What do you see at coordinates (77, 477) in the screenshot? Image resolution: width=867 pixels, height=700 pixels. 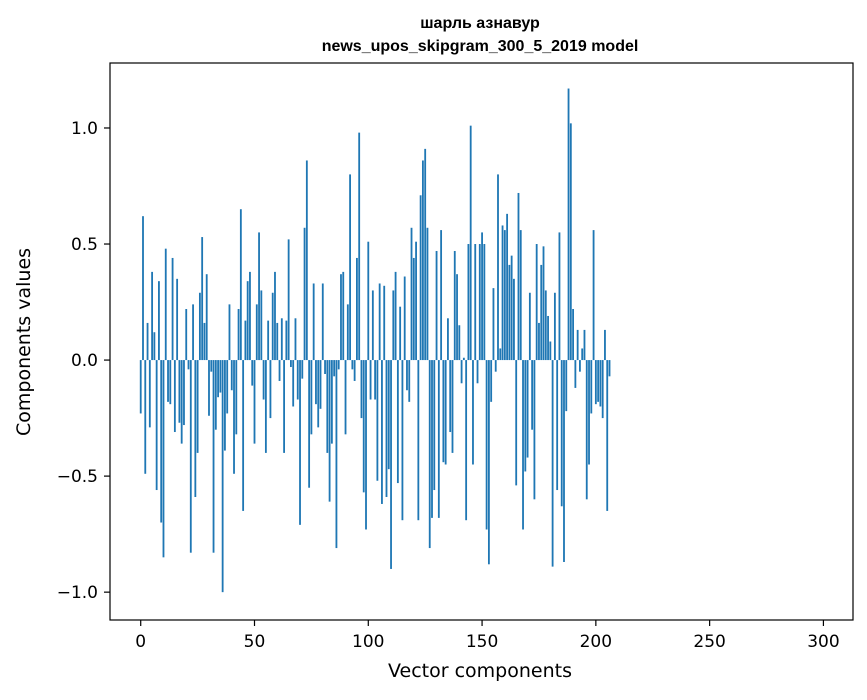 I see `y-tick-label: −0.5` at bounding box center [77, 477].